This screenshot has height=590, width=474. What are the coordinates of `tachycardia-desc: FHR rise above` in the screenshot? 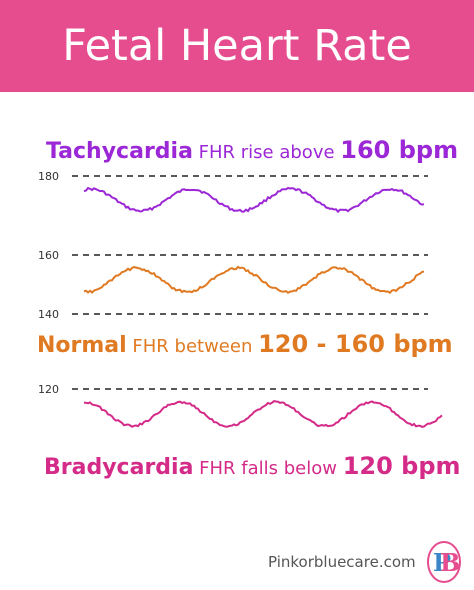 It's located at (266, 152).